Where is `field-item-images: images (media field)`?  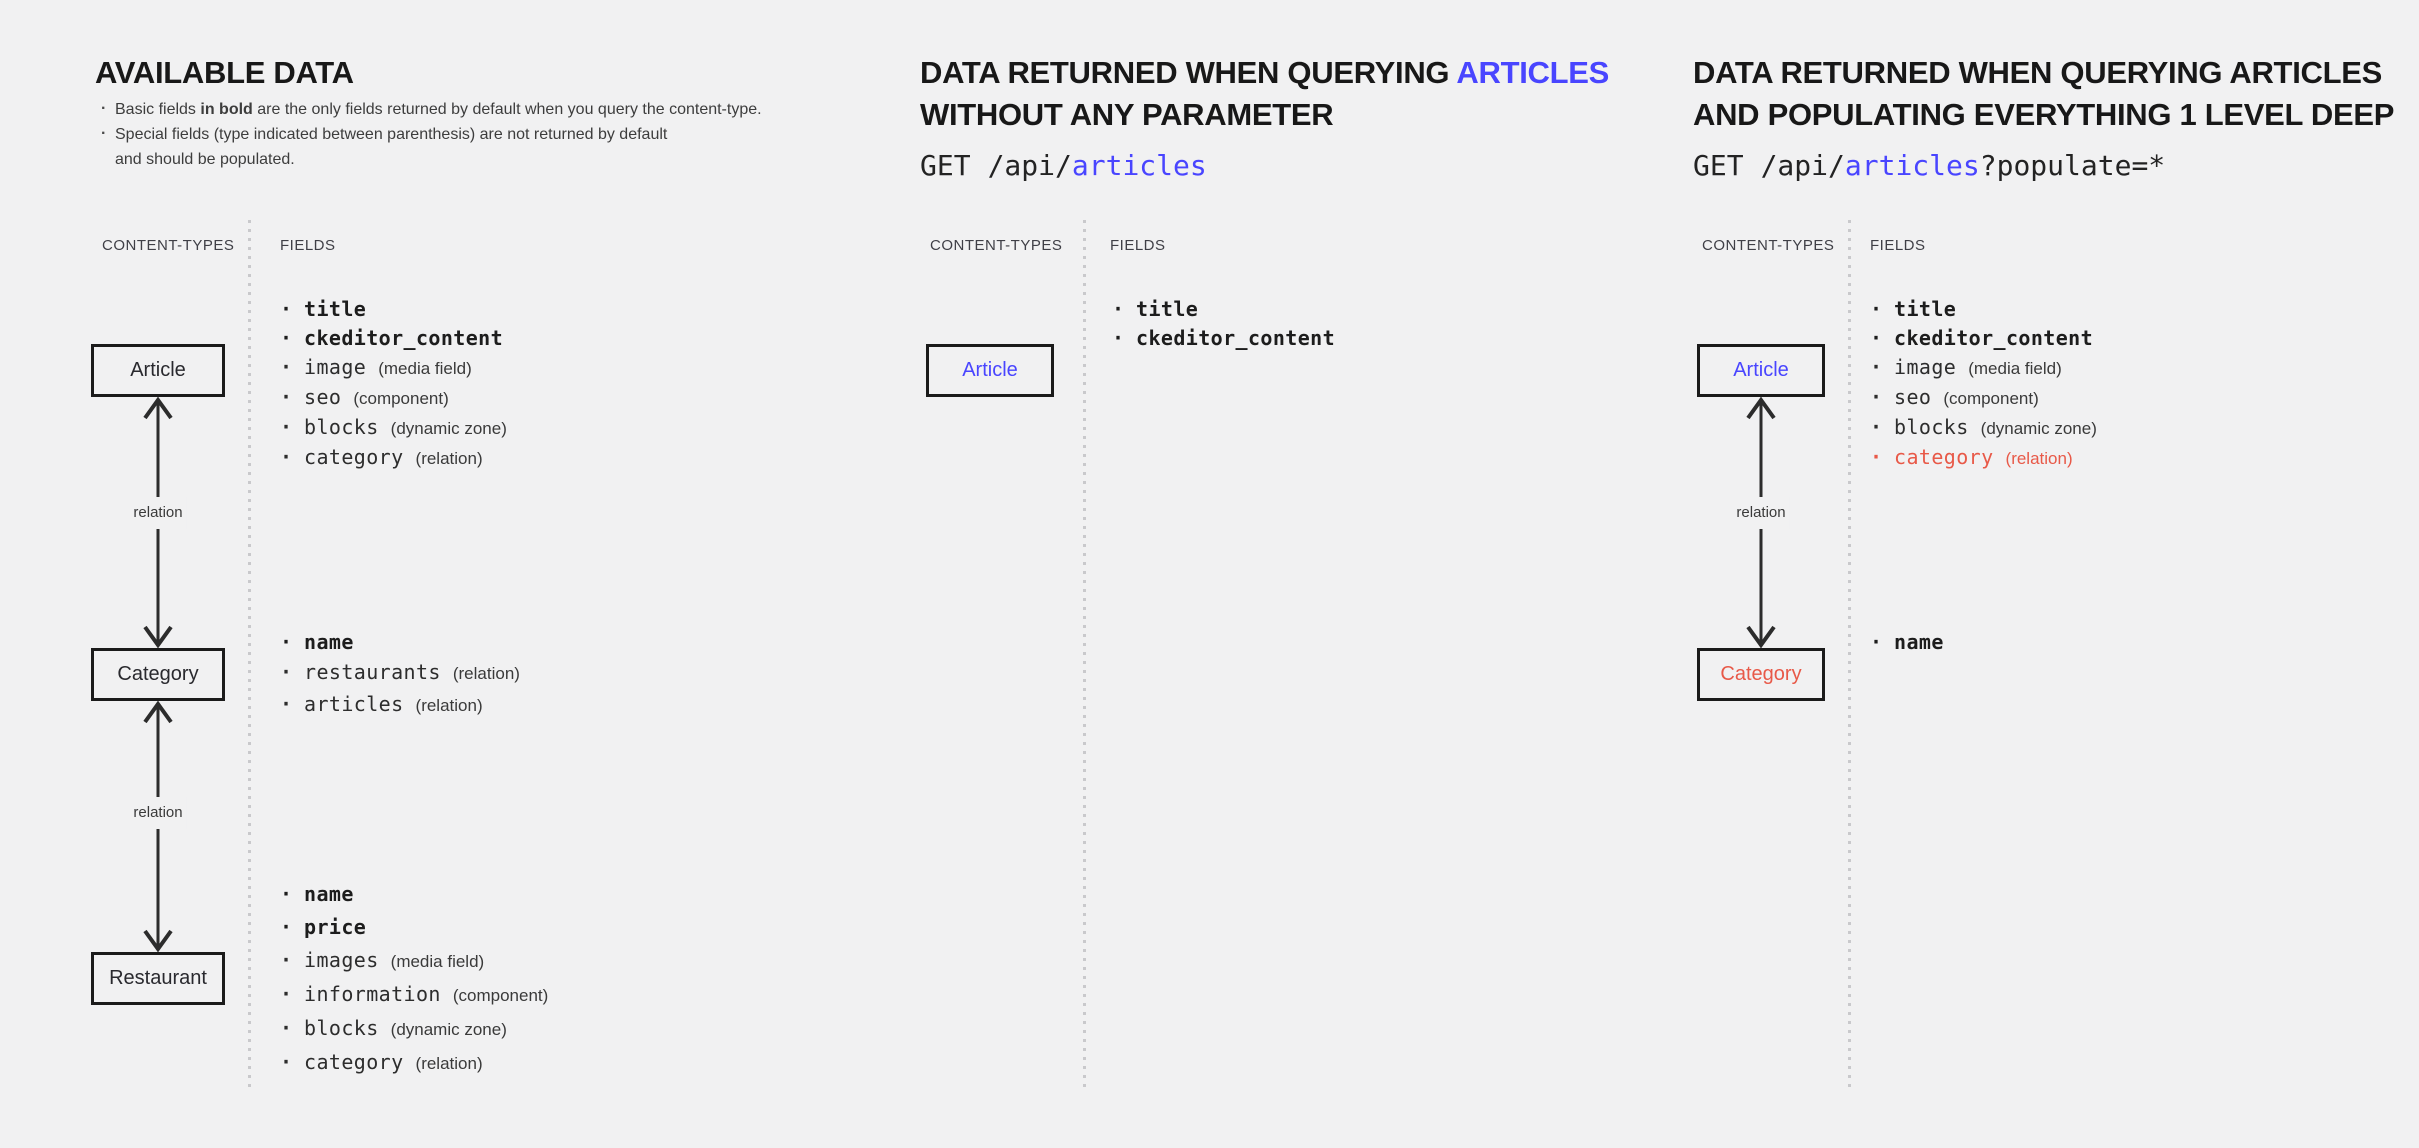
field-item-images: images (media field) is located at coordinates (413, 961).